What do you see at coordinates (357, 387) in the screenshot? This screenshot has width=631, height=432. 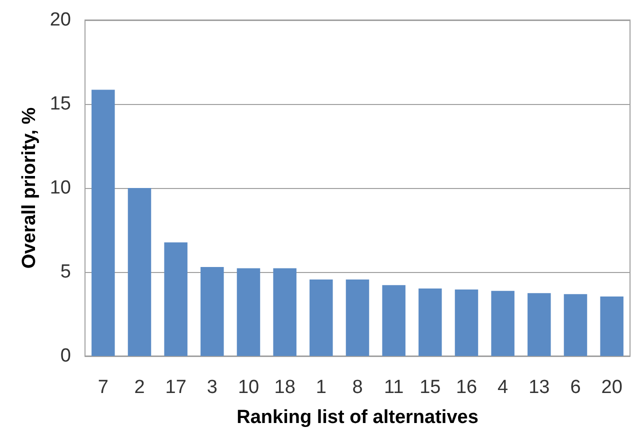 I see `x-tick-label: 8` at bounding box center [357, 387].